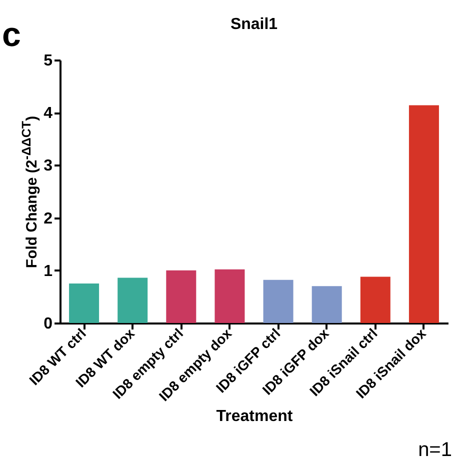  I want to click on y-tick-label: 1, so click(48, 271).